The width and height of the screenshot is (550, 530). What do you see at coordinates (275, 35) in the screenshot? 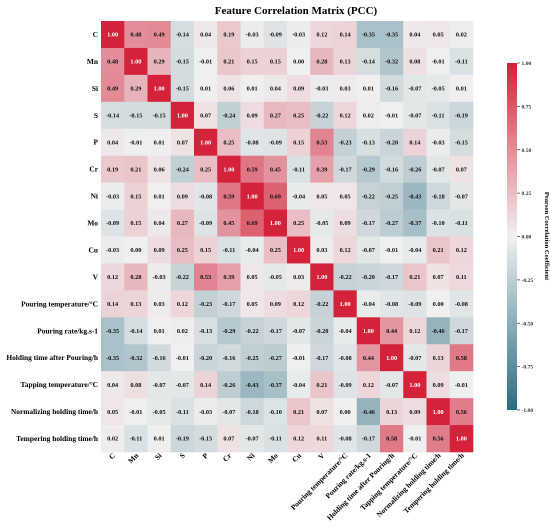
I see `cell-value-label: -0.09` at bounding box center [275, 35].